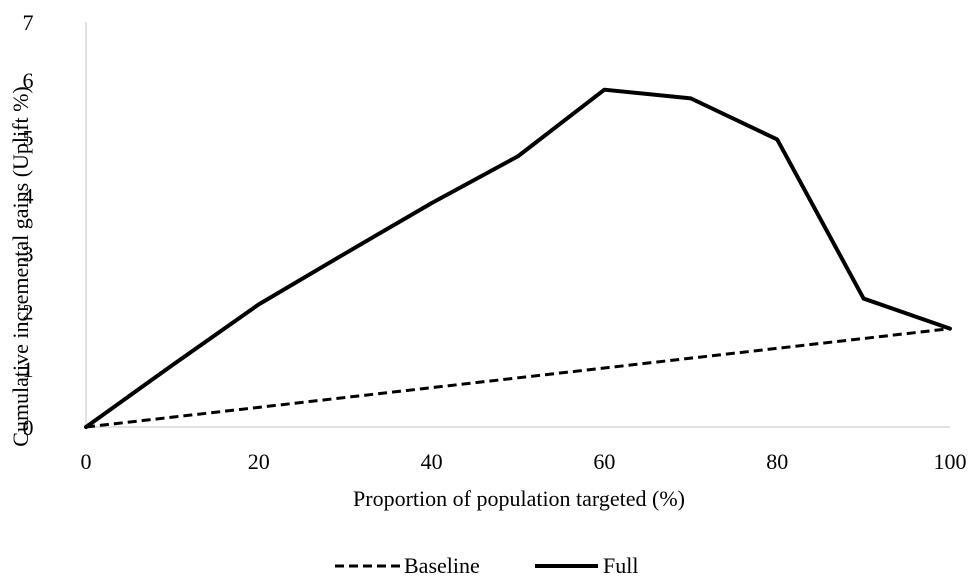  I want to click on y-tick-label: 0, so click(28, 427).